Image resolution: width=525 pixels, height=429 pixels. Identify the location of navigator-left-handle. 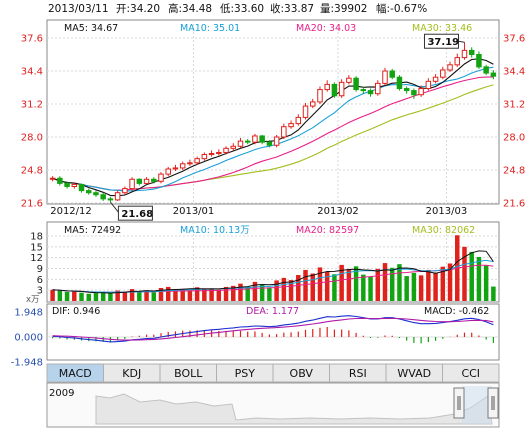
(459, 403).